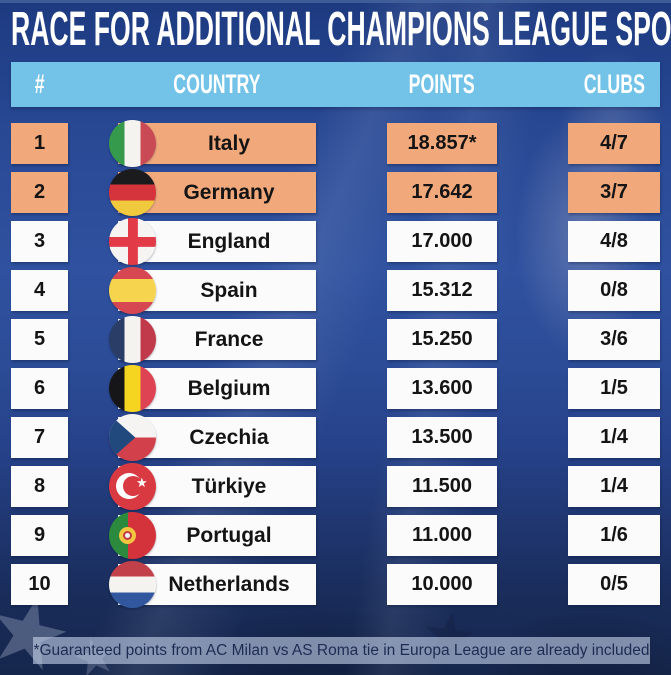  What do you see at coordinates (132, 486) in the screenshot?
I see `turkiye-flag-icon` at bounding box center [132, 486].